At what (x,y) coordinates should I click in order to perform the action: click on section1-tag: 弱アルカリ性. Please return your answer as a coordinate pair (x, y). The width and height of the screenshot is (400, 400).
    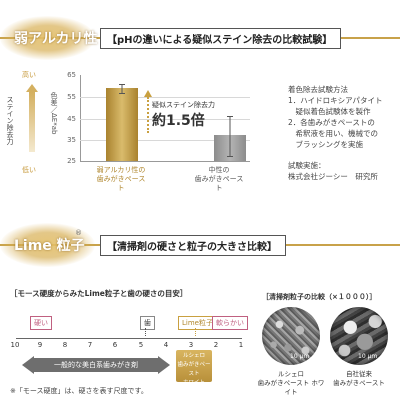
    Looking at the image, I should click on (56, 39).